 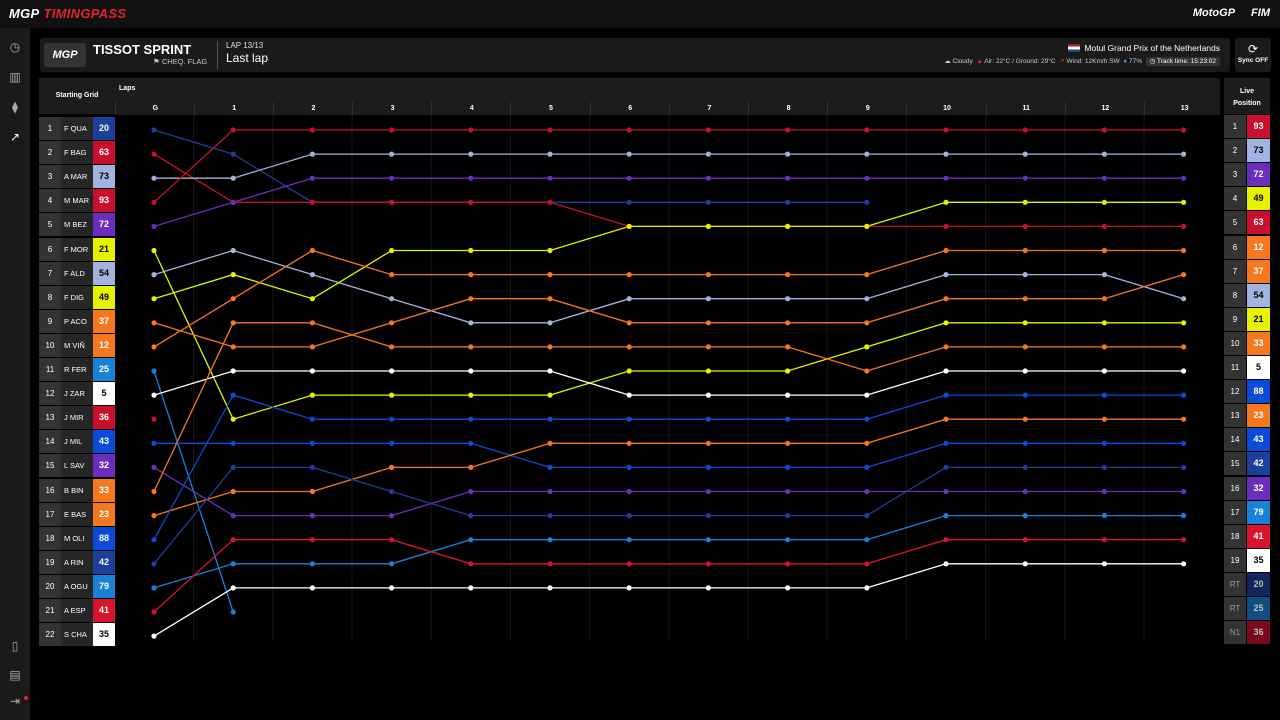 I want to click on grid-row: 22 S CHA 35, so click(x=77, y=635).